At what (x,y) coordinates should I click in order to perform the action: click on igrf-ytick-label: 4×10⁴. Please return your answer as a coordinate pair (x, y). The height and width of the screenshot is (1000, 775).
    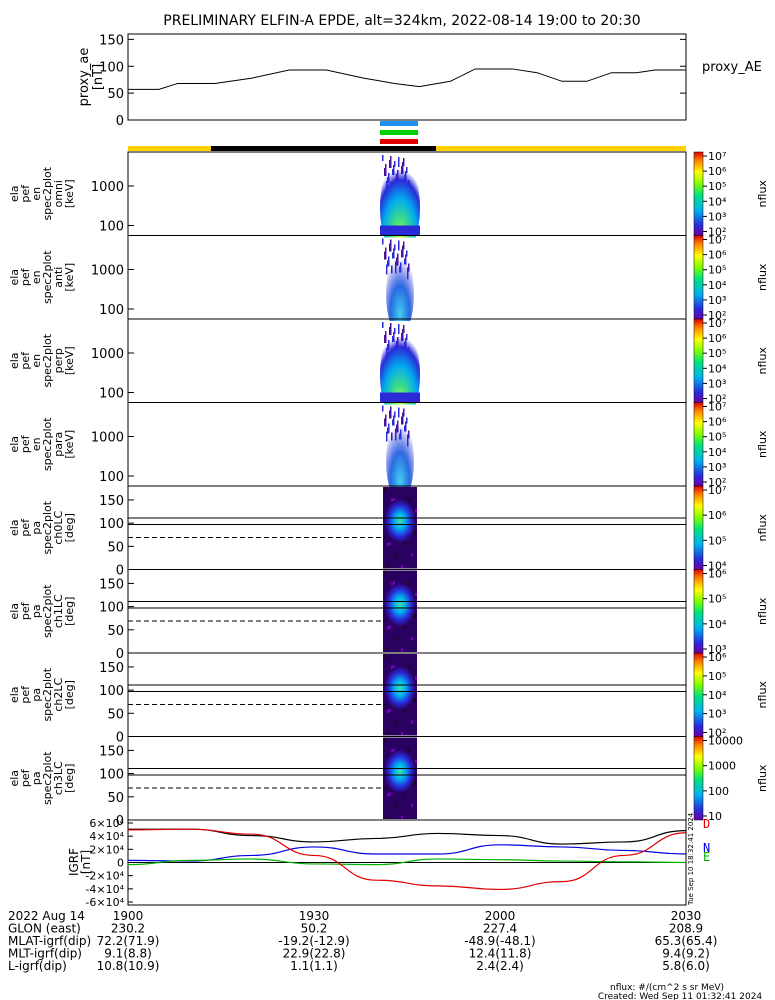
    Looking at the image, I should click on (106, 836).